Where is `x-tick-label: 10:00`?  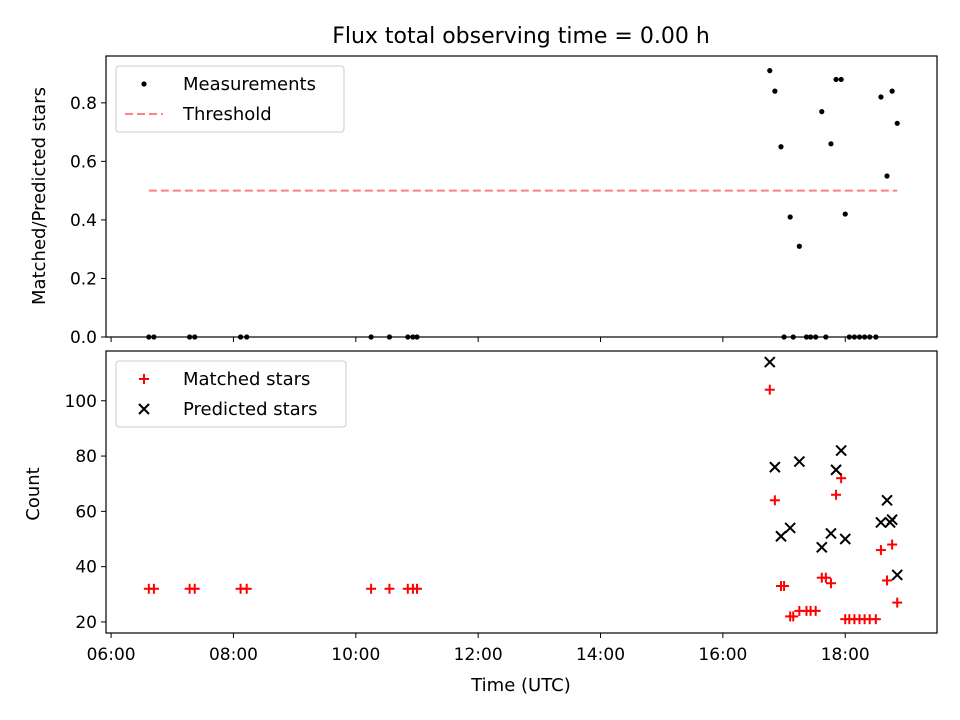 x-tick-label: 10:00 is located at coordinates (355, 655).